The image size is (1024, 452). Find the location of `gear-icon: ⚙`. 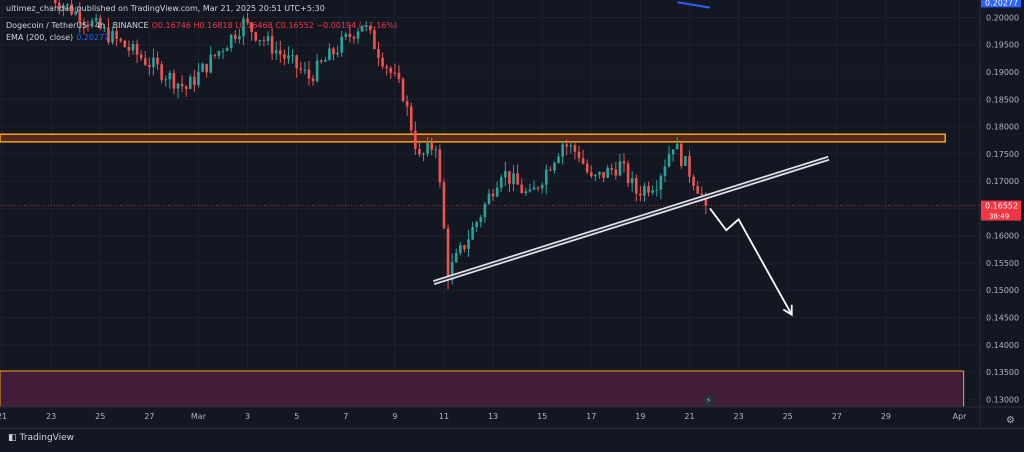

gear-icon: ⚙ is located at coordinates (1010, 420).